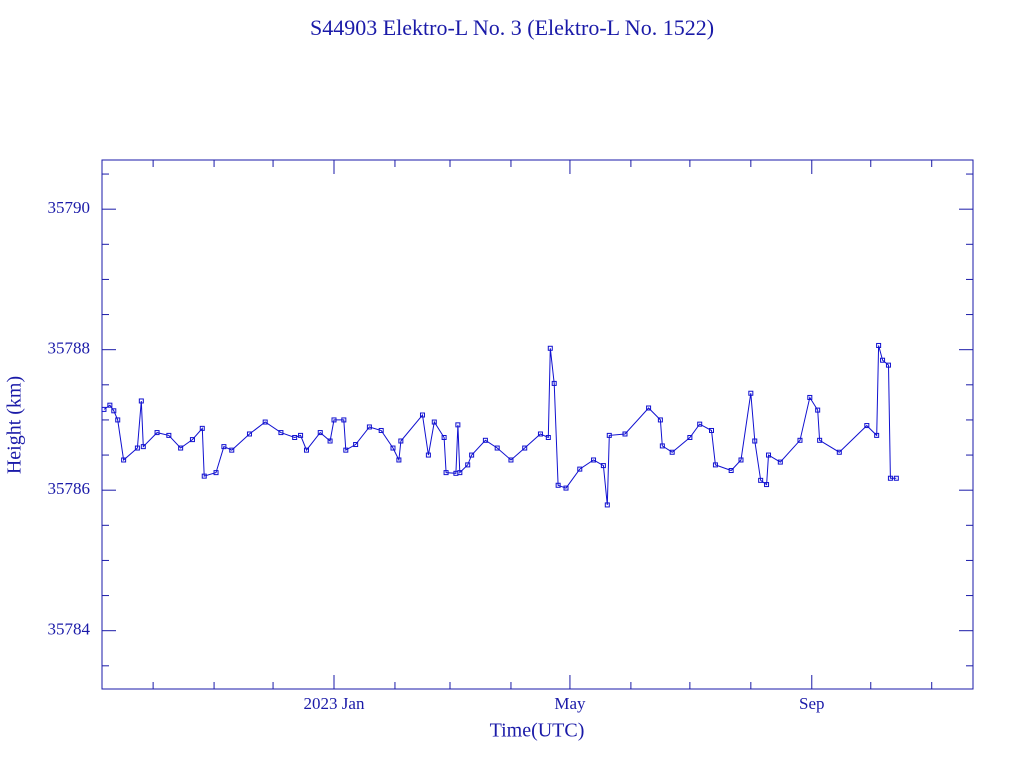 This screenshot has height=768, width=1024. I want to click on y-axis-label: Height (km), so click(15, 425).